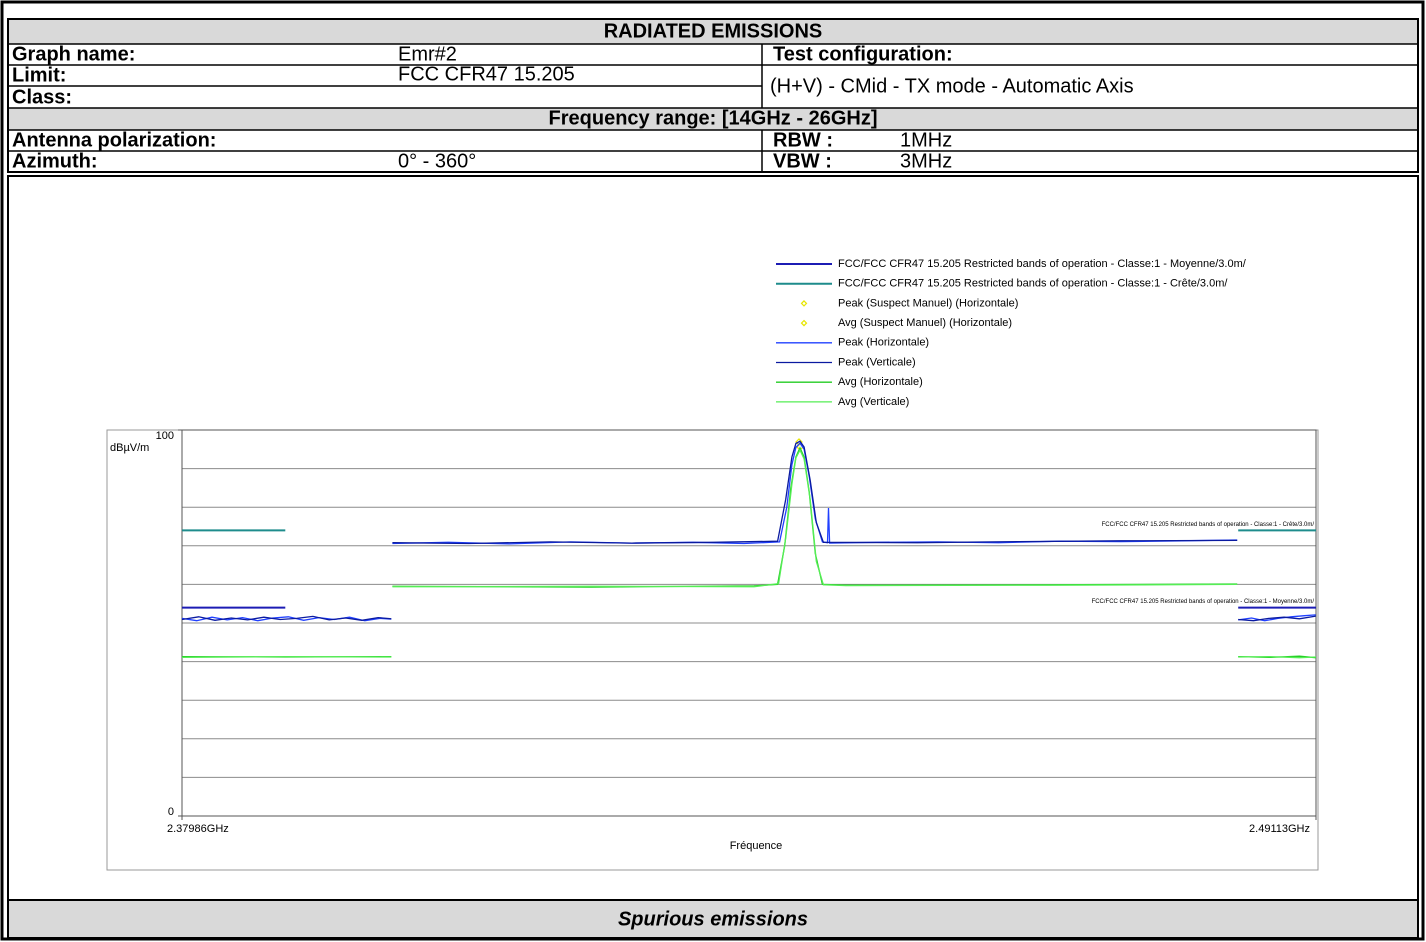  I want to click on x-axis-label: Fréquence, so click(756, 846).